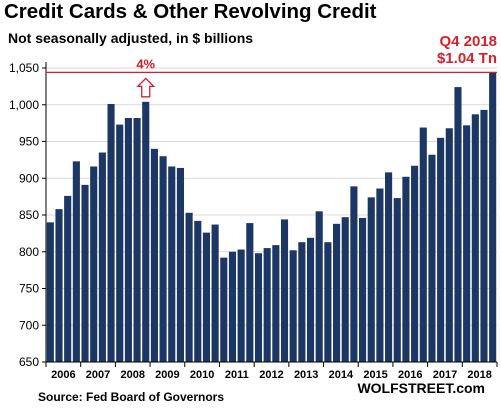 The height and width of the screenshot is (413, 501). What do you see at coordinates (466, 58) in the screenshot?
I see `annotation-value: $1.04 Tn` at bounding box center [466, 58].